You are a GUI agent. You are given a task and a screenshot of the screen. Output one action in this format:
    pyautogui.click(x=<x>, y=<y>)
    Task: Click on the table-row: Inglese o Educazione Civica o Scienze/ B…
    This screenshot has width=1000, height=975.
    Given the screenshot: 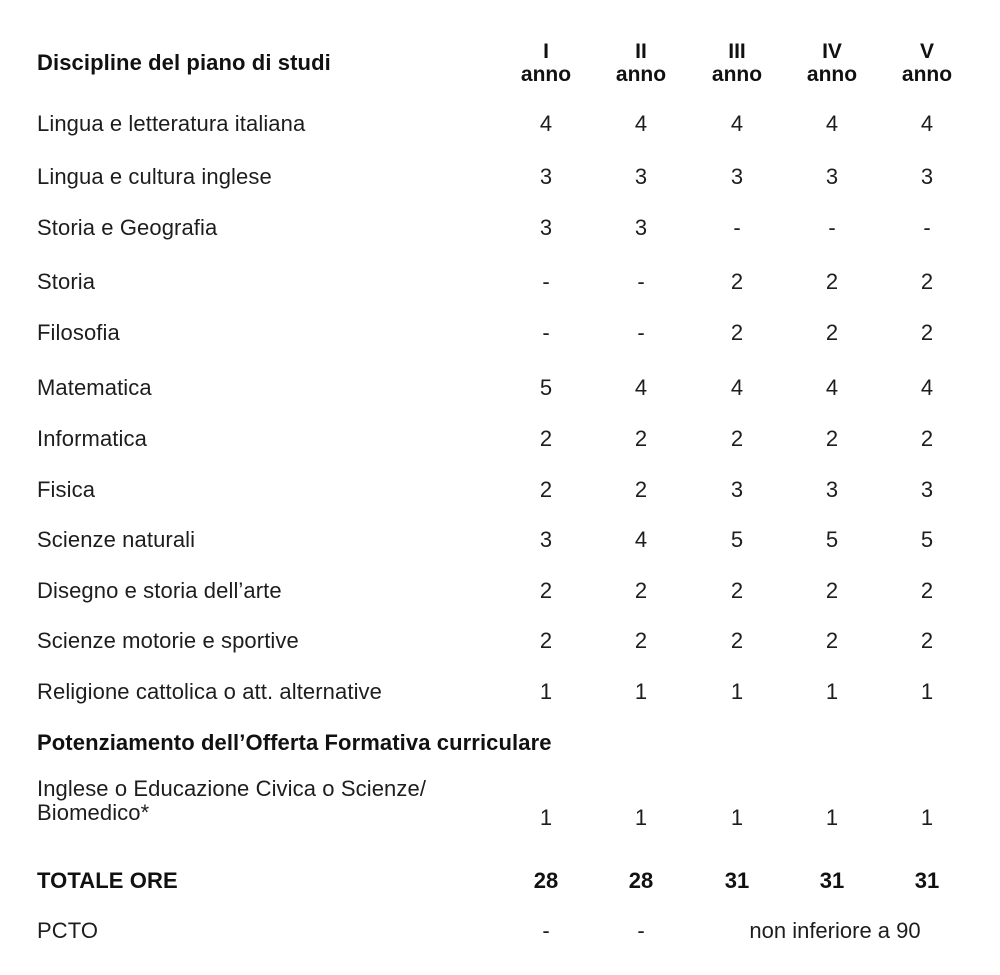 What is the action you would take?
    pyautogui.click(x=500, y=807)
    